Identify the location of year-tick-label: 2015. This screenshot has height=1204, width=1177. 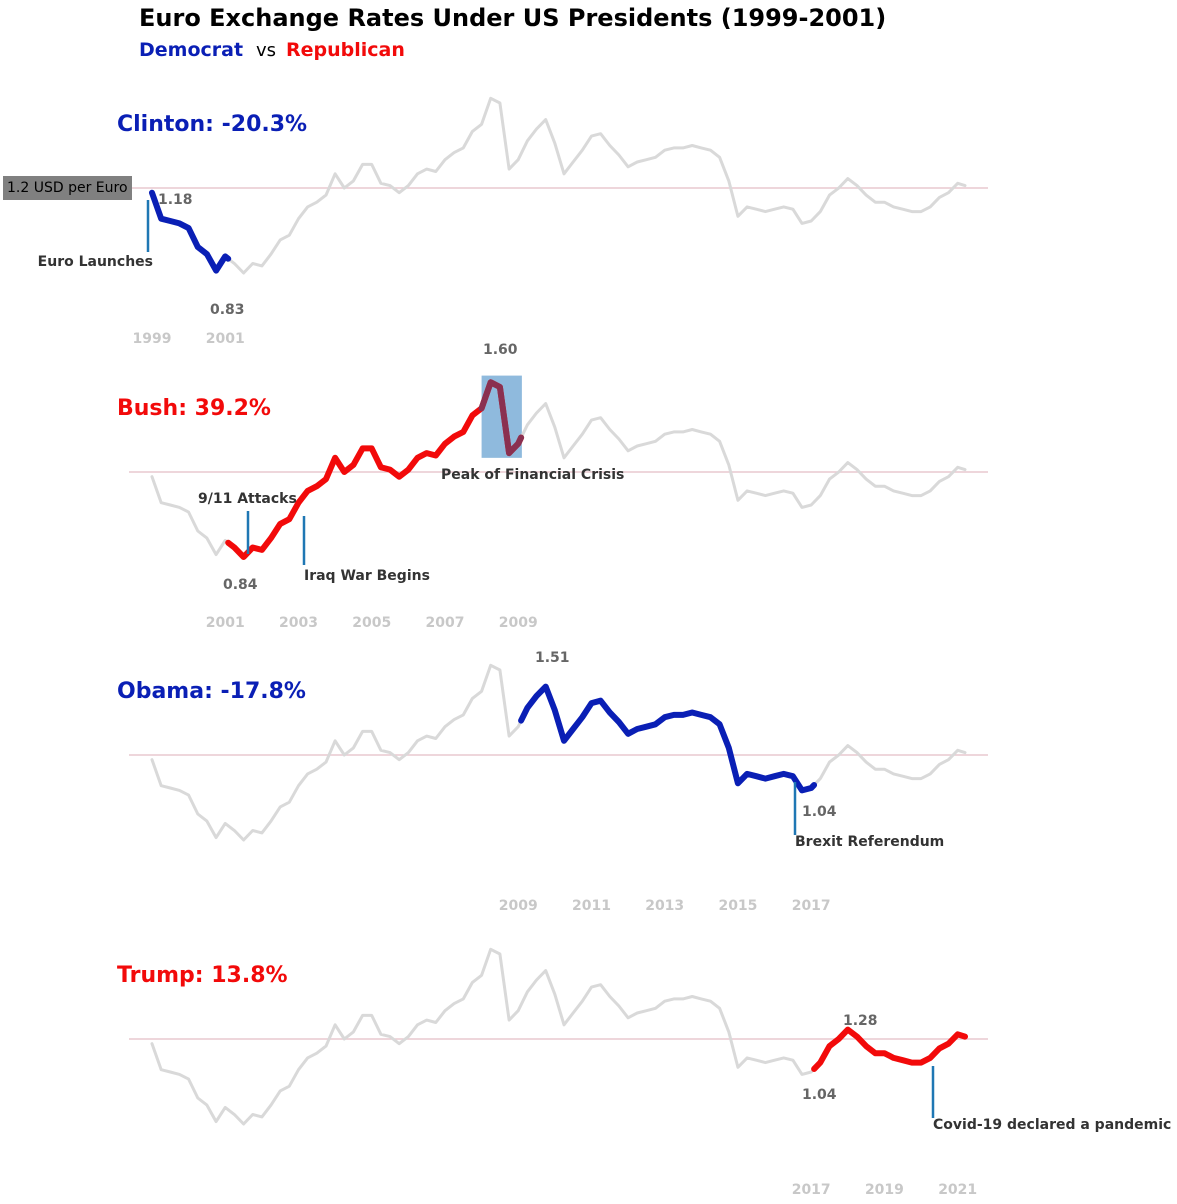
(737, 906).